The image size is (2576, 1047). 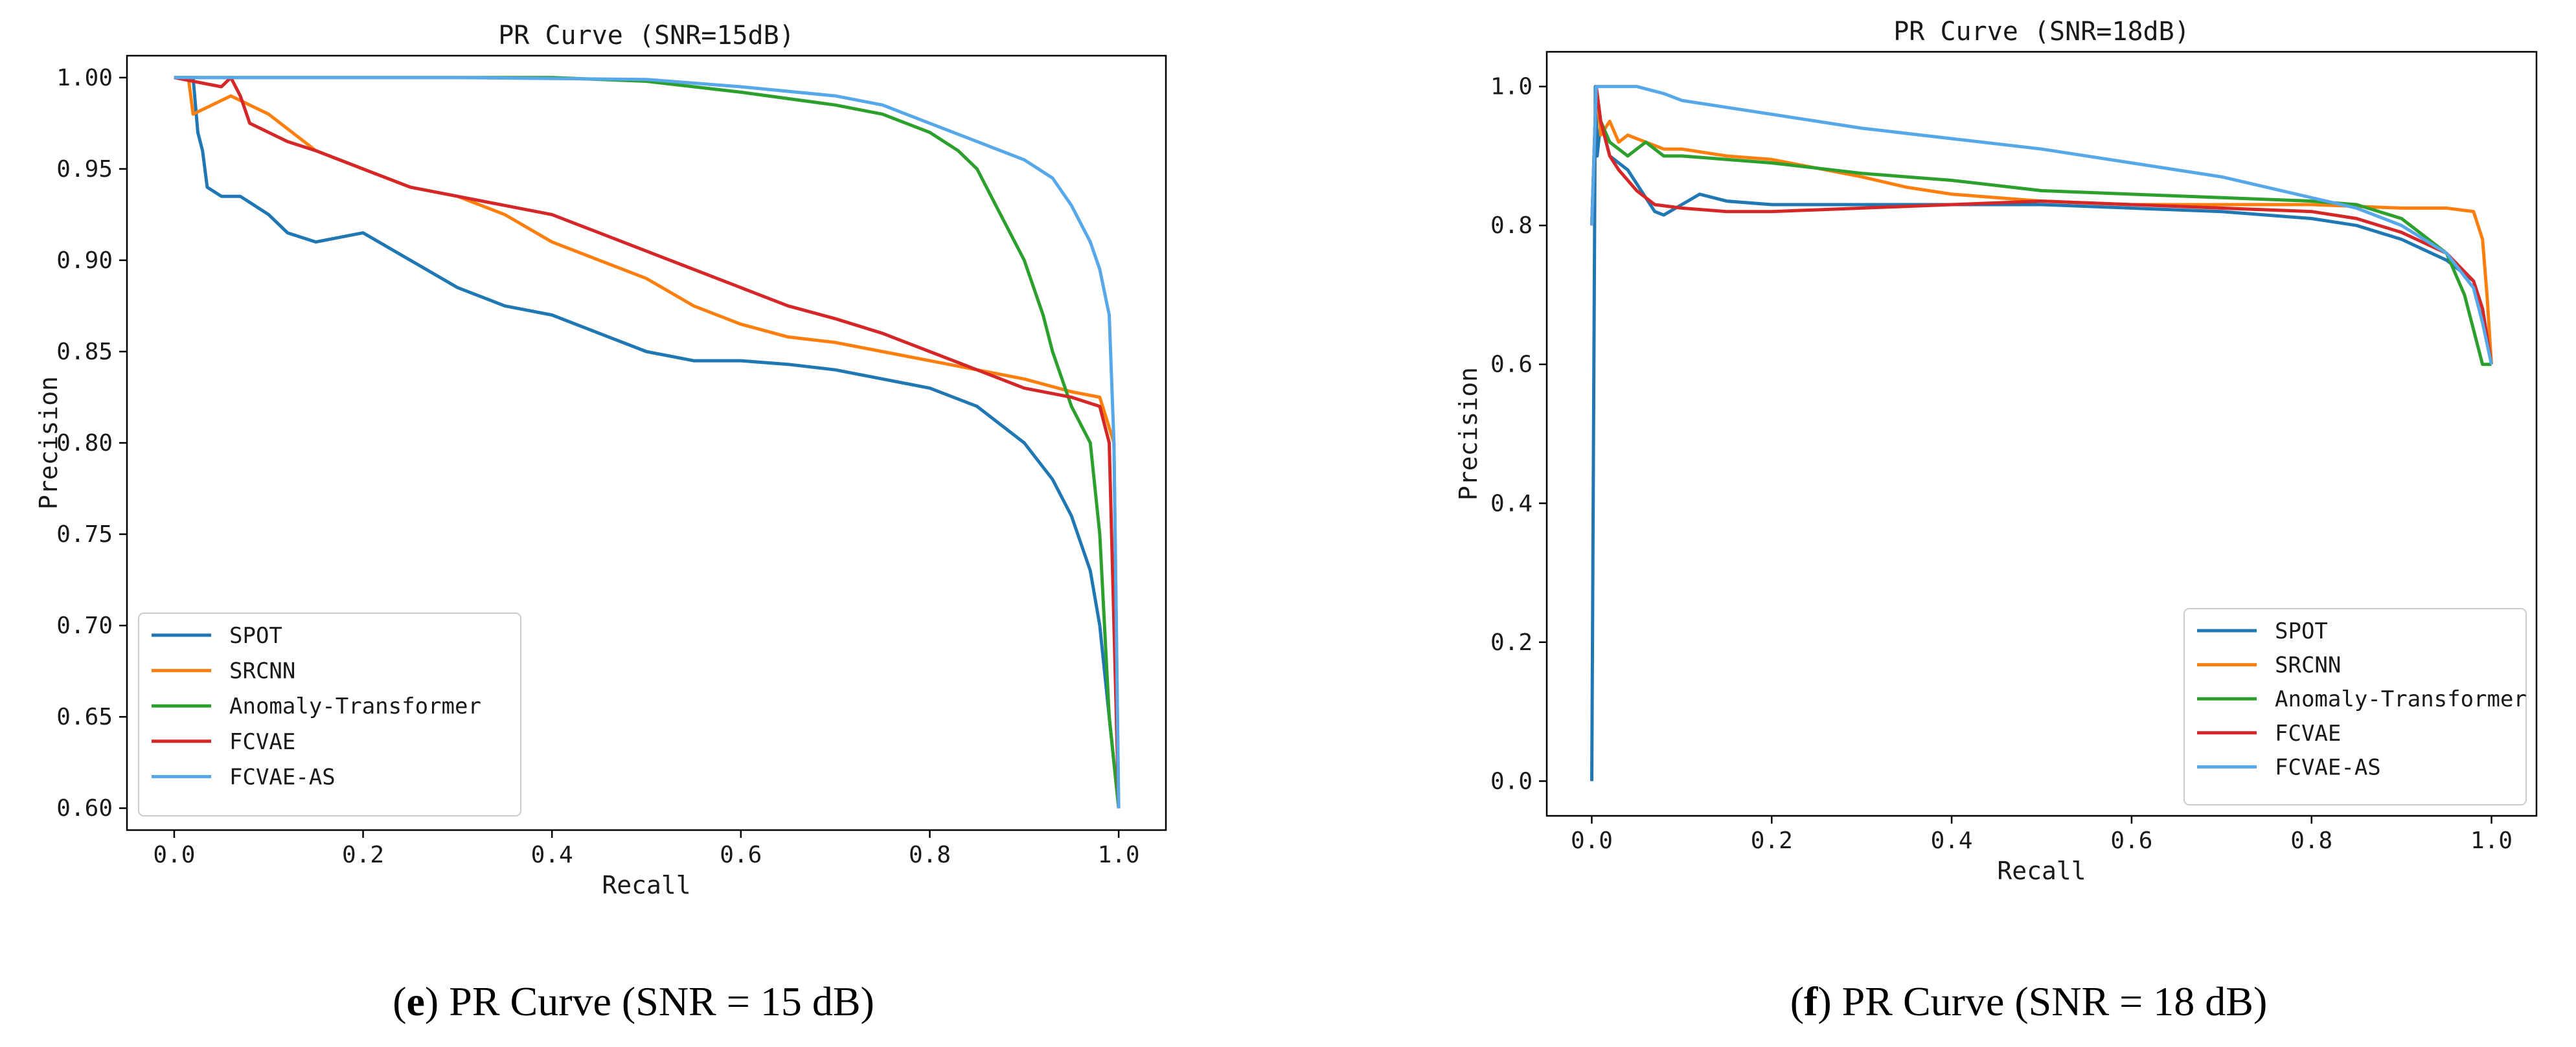 I want to click on y-tick-label: 0.75, so click(x=85, y=534).